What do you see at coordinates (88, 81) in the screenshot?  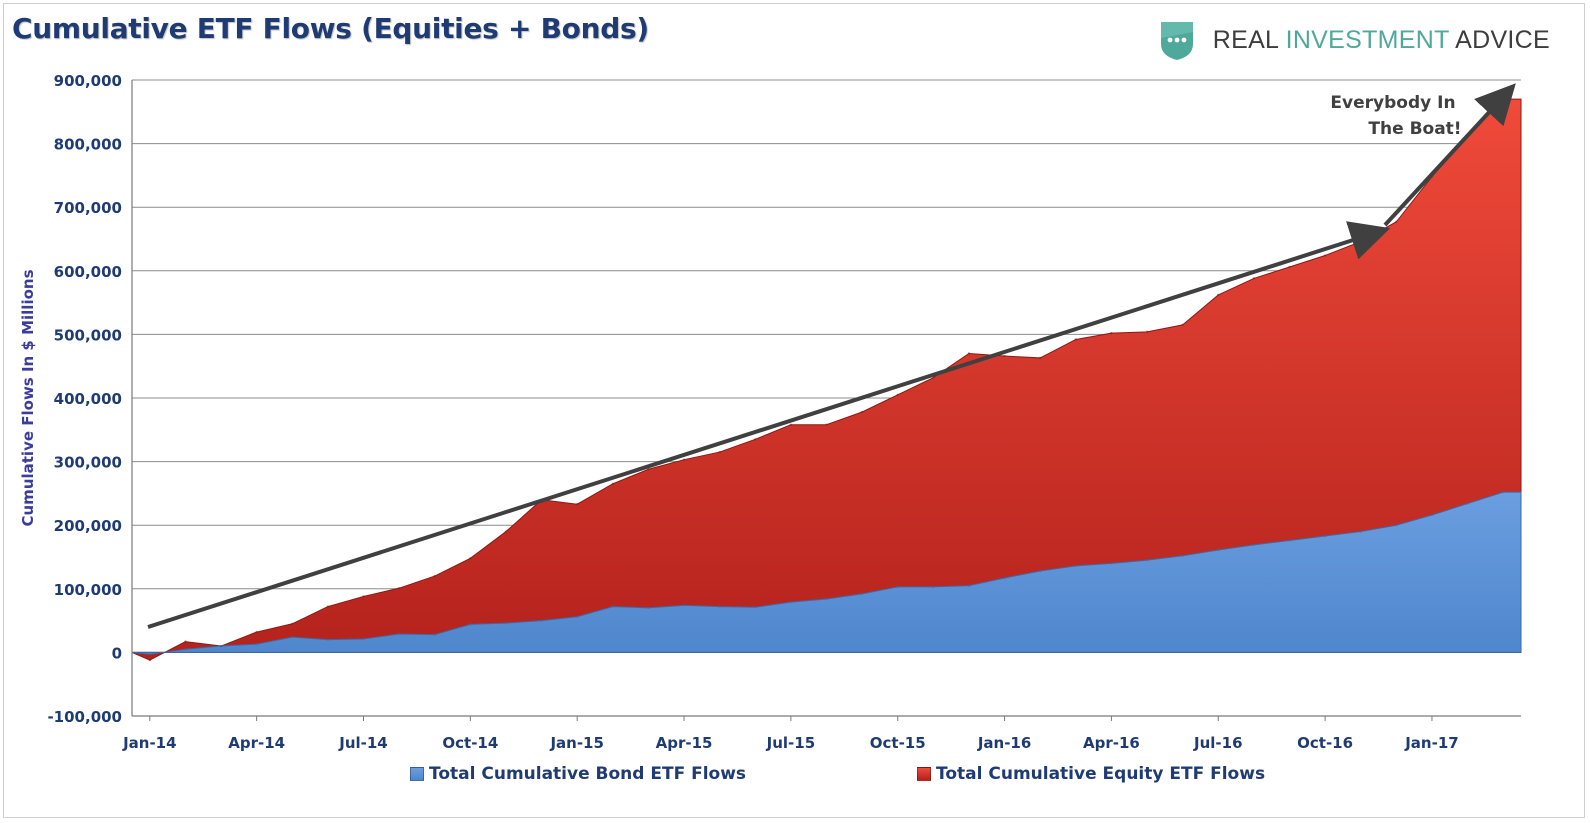 I see `y-tick-label: 900,000` at bounding box center [88, 81].